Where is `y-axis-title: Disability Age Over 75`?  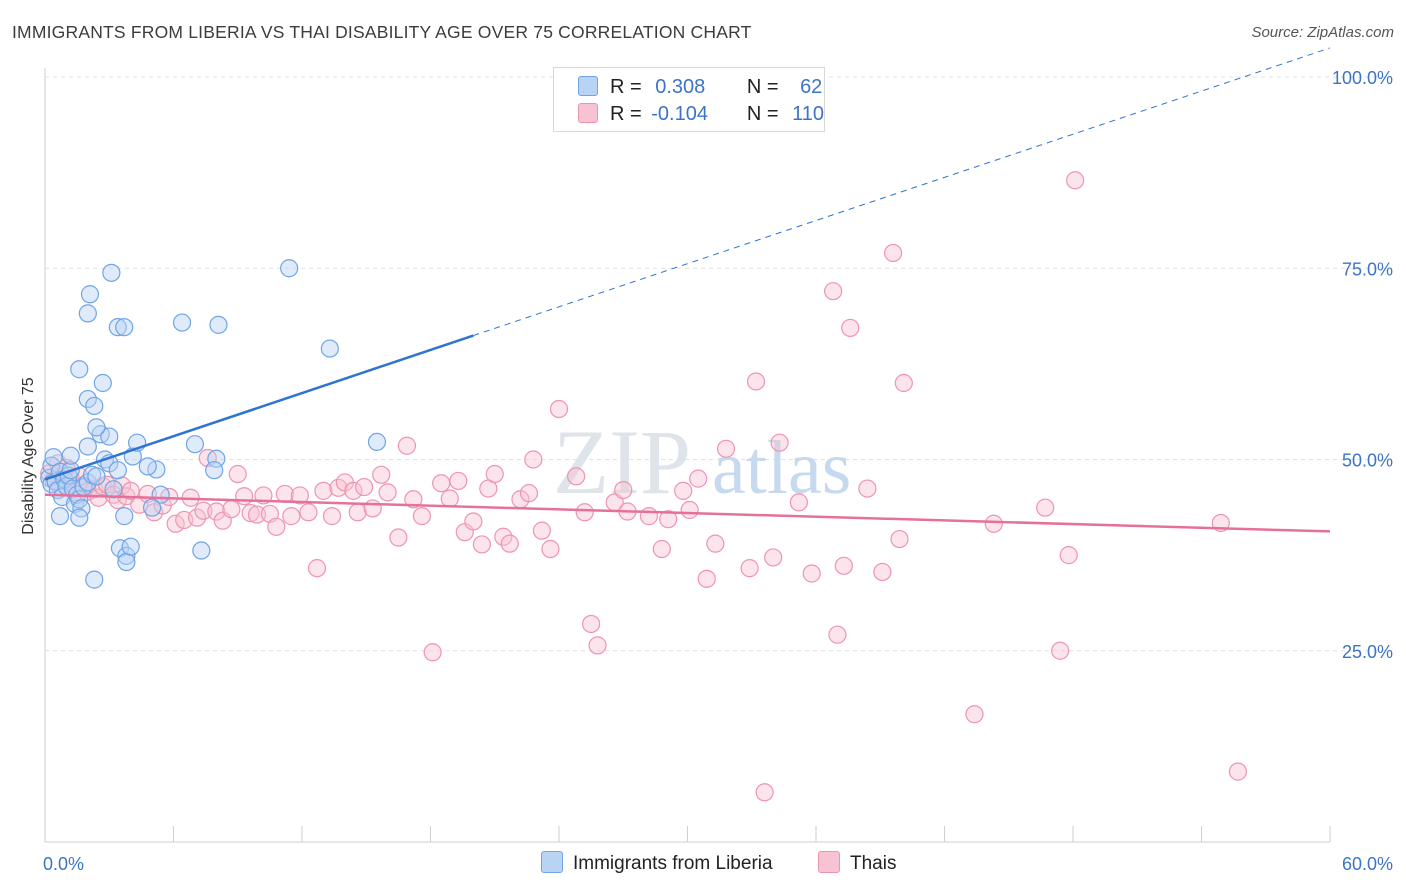 y-axis-title: Disability Age Over 75 is located at coordinates (28, 456).